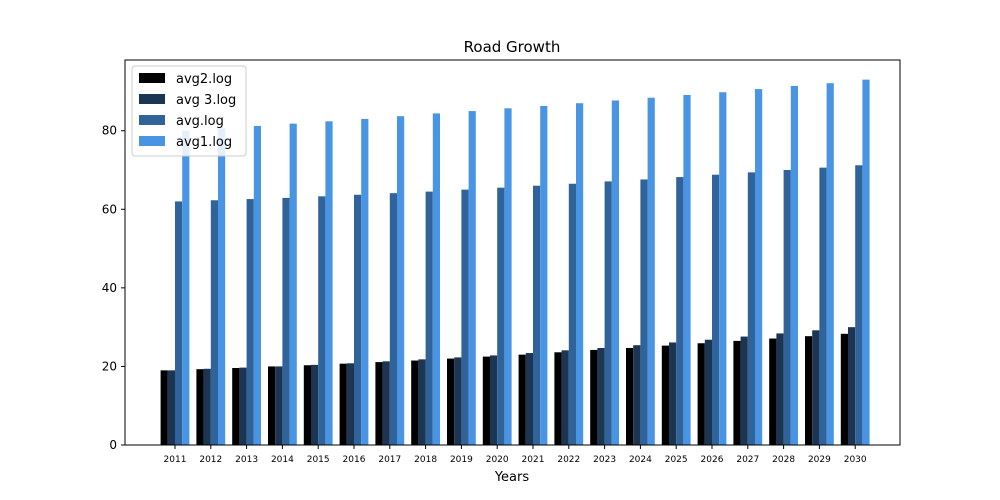  What do you see at coordinates (615, 272) in the screenshot?
I see `bar-avg1-log-2023` at bounding box center [615, 272].